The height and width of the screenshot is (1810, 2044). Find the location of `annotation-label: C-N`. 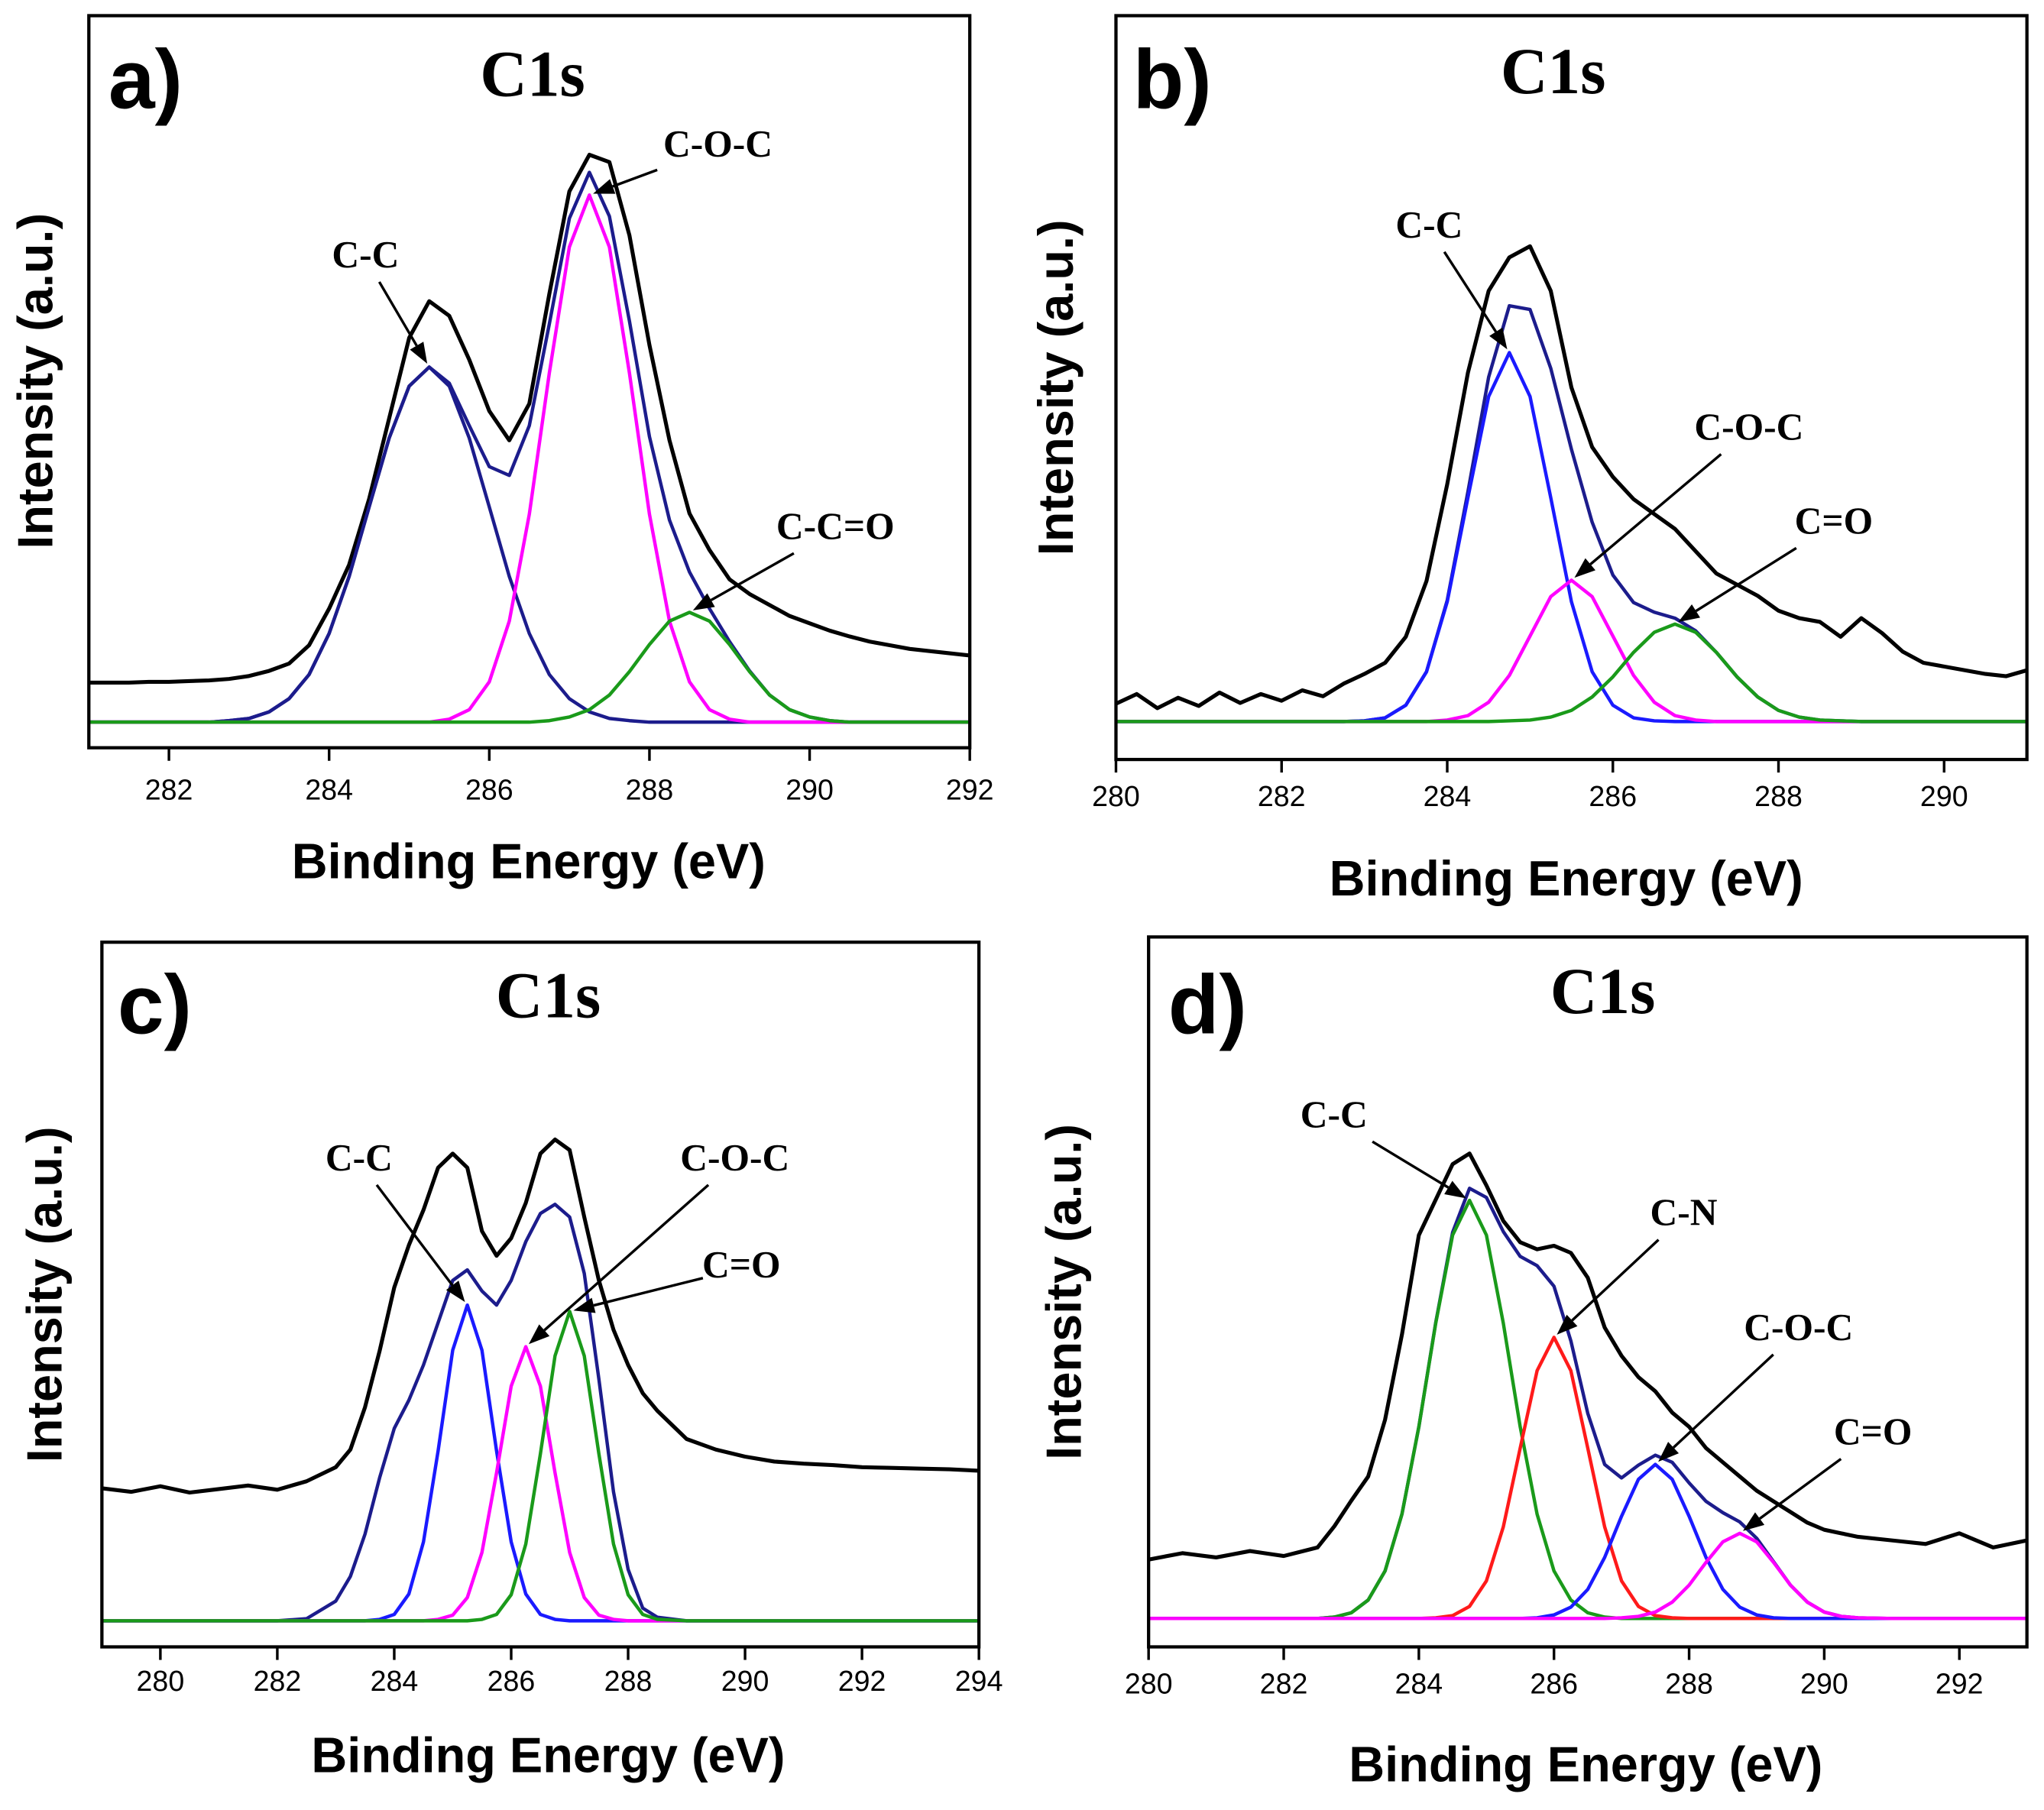

annotation-label: C-N is located at coordinates (1683, 1212).